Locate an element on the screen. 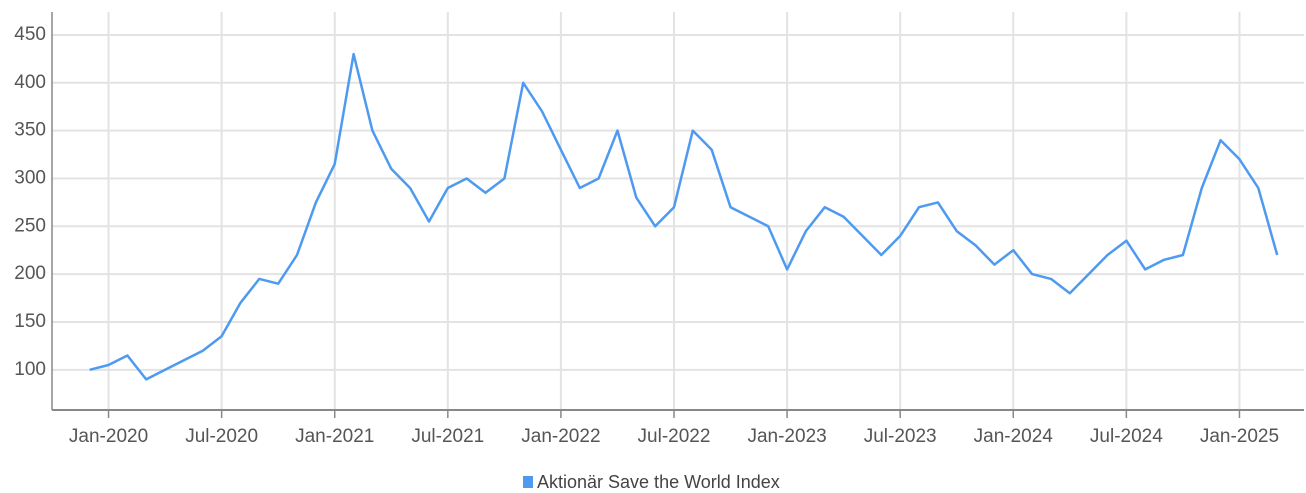  y-tick-label: 200 is located at coordinates (30, 273).